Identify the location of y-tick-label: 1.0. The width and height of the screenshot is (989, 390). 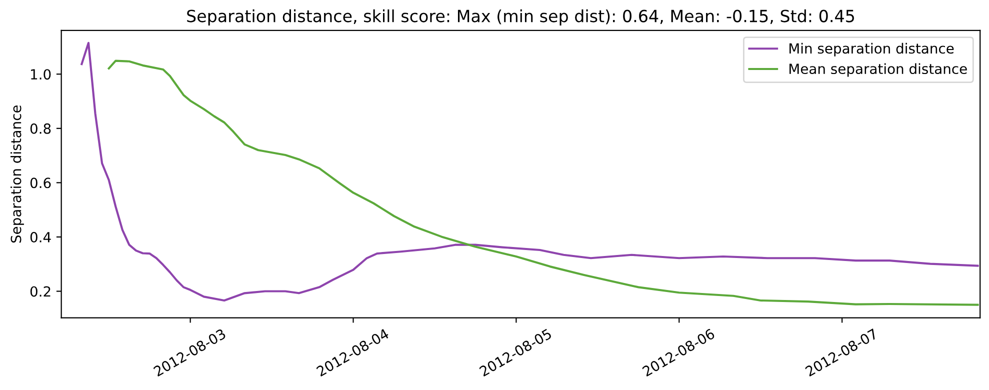
(41, 74).